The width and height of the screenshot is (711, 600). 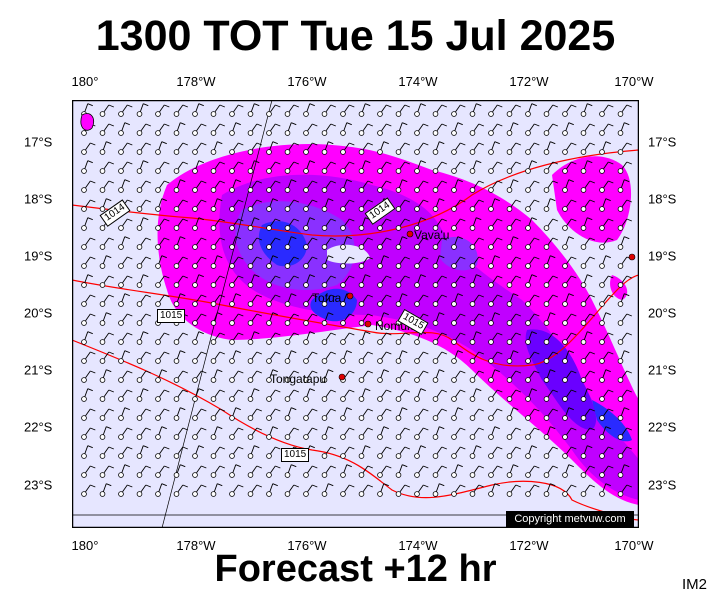 What do you see at coordinates (355, 569) in the screenshot?
I see `forecast-label: Forecast +12 hr` at bounding box center [355, 569].